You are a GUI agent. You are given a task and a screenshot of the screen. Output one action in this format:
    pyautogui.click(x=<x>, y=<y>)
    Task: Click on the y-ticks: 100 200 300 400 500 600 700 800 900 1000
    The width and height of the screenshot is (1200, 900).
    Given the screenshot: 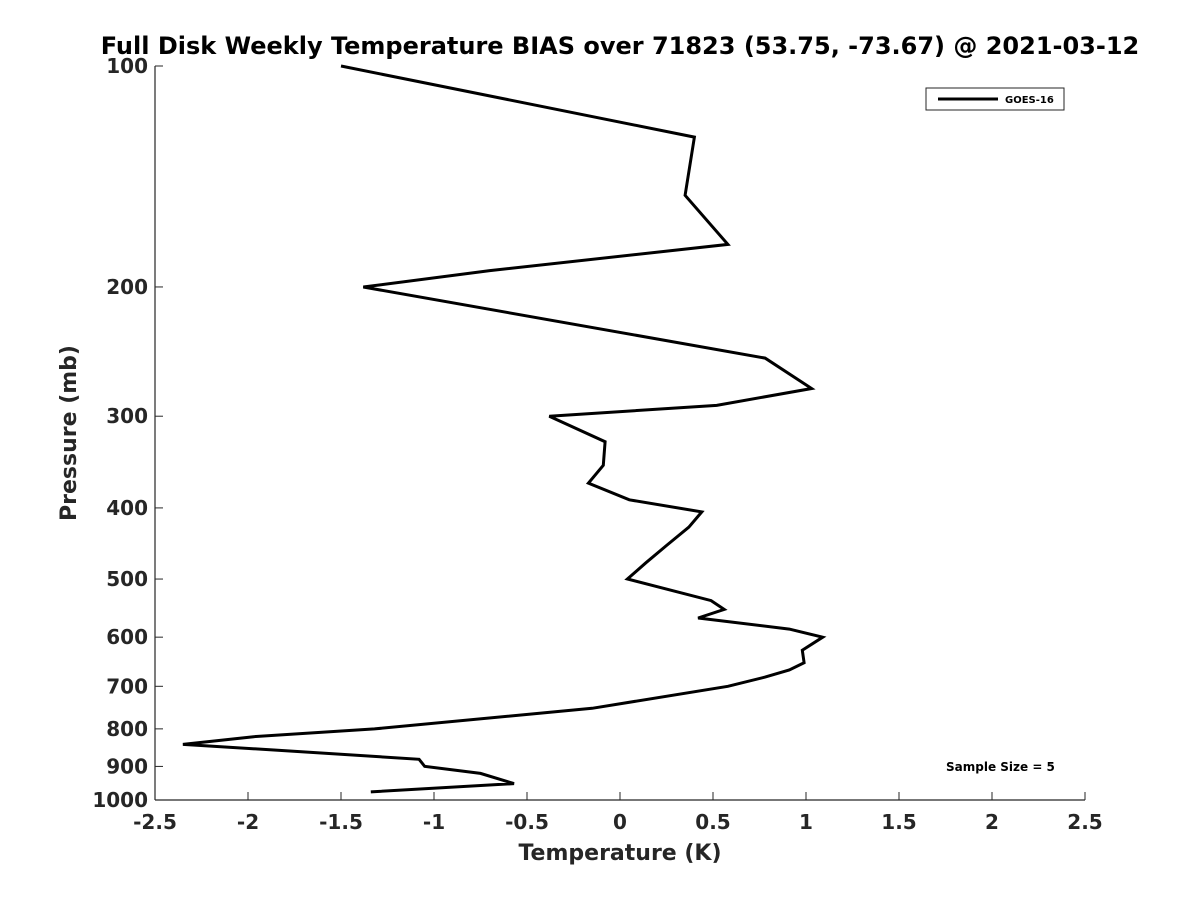 What is the action you would take?
    pyautogui.click(x=127, y=433)
    